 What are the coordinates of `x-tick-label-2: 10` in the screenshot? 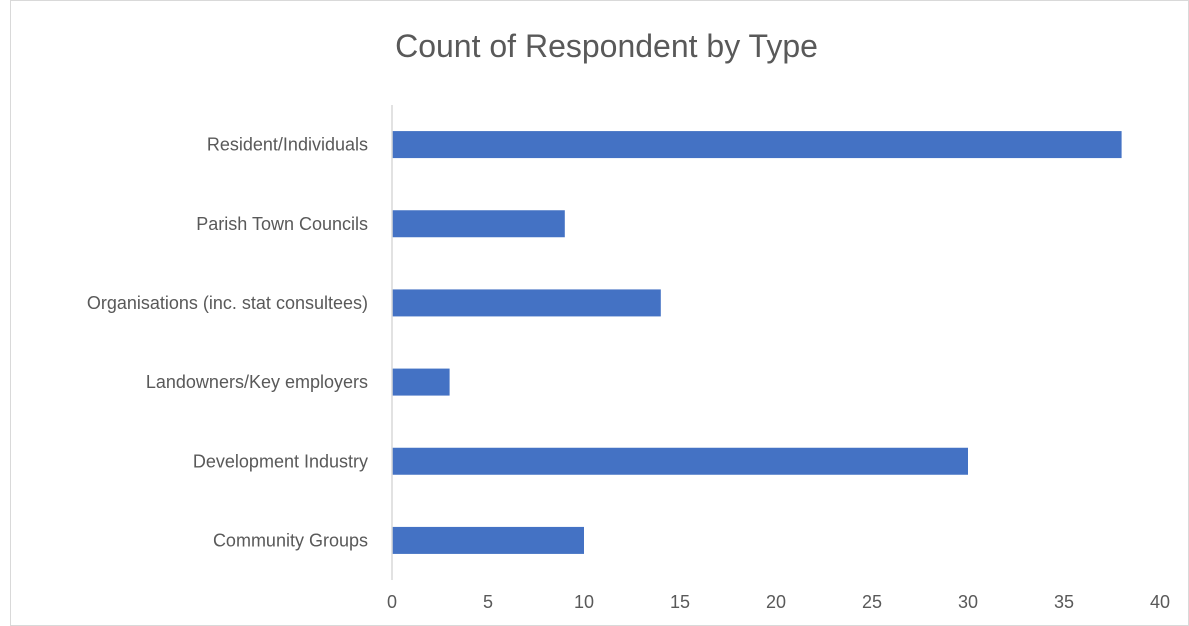 It's located at (584, 602).